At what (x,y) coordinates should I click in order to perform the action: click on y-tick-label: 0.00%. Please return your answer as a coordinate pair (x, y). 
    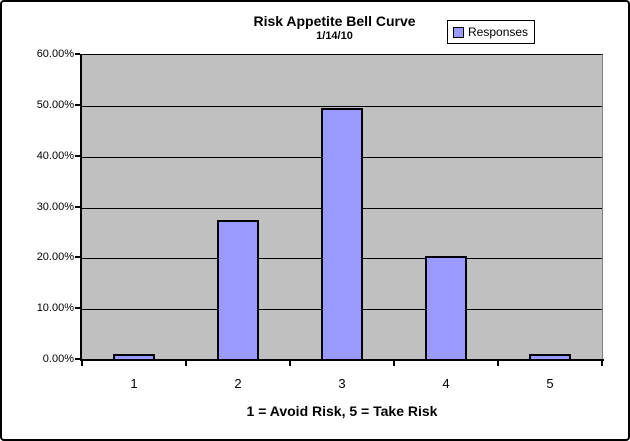
    Looking at the image, I should click on (58, 359).